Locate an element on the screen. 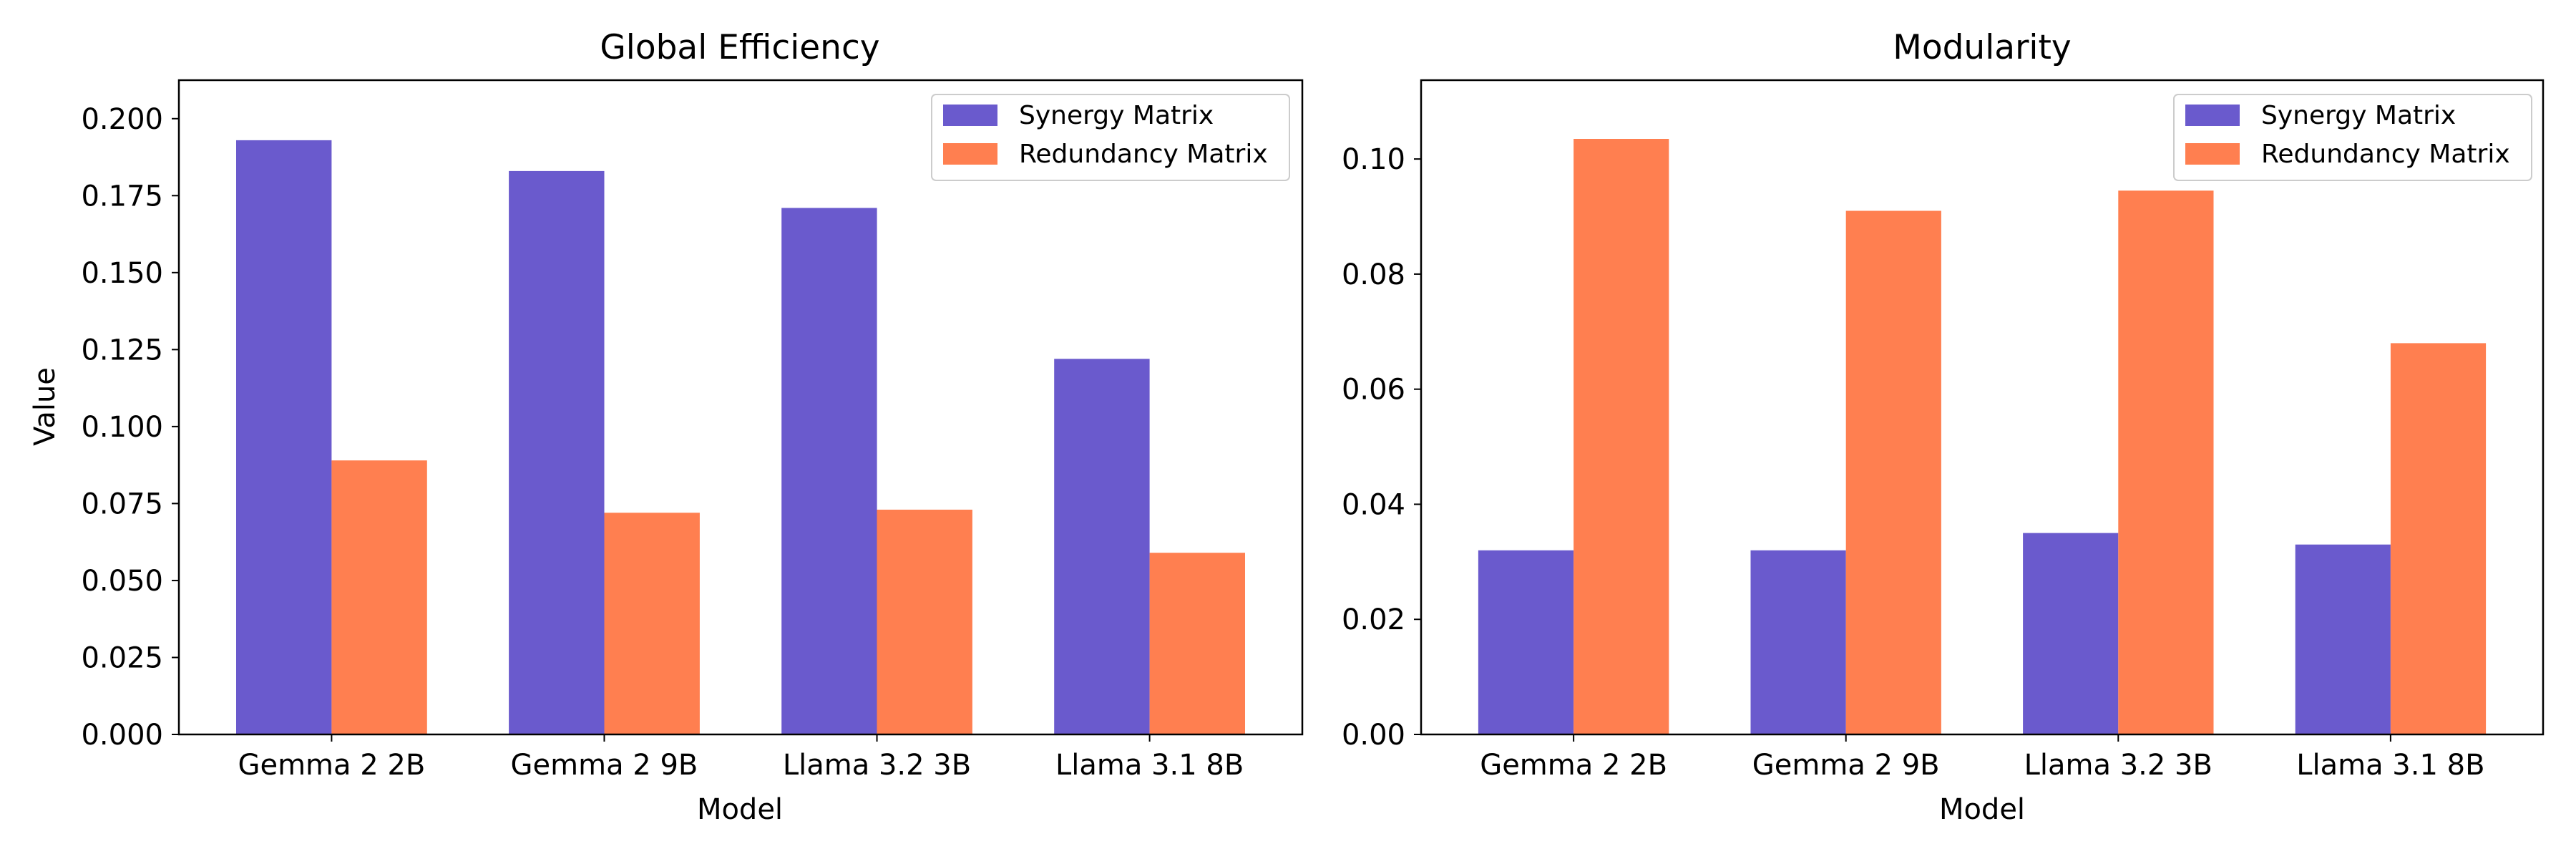 The height and width of the screenshot is (859, 2576). y-tick-label: 0.075 is located at coordinates (122, 503).